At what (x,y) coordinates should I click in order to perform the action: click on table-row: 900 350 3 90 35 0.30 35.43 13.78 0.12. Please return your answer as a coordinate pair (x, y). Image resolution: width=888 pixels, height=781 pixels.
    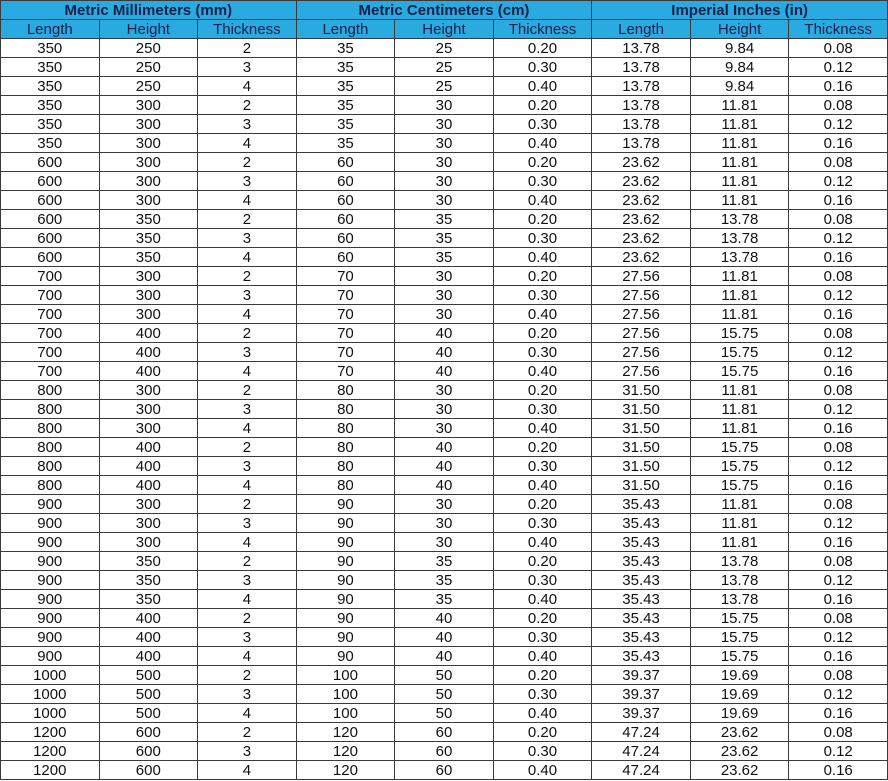
    Looking at the image, I should click on (444, 580).